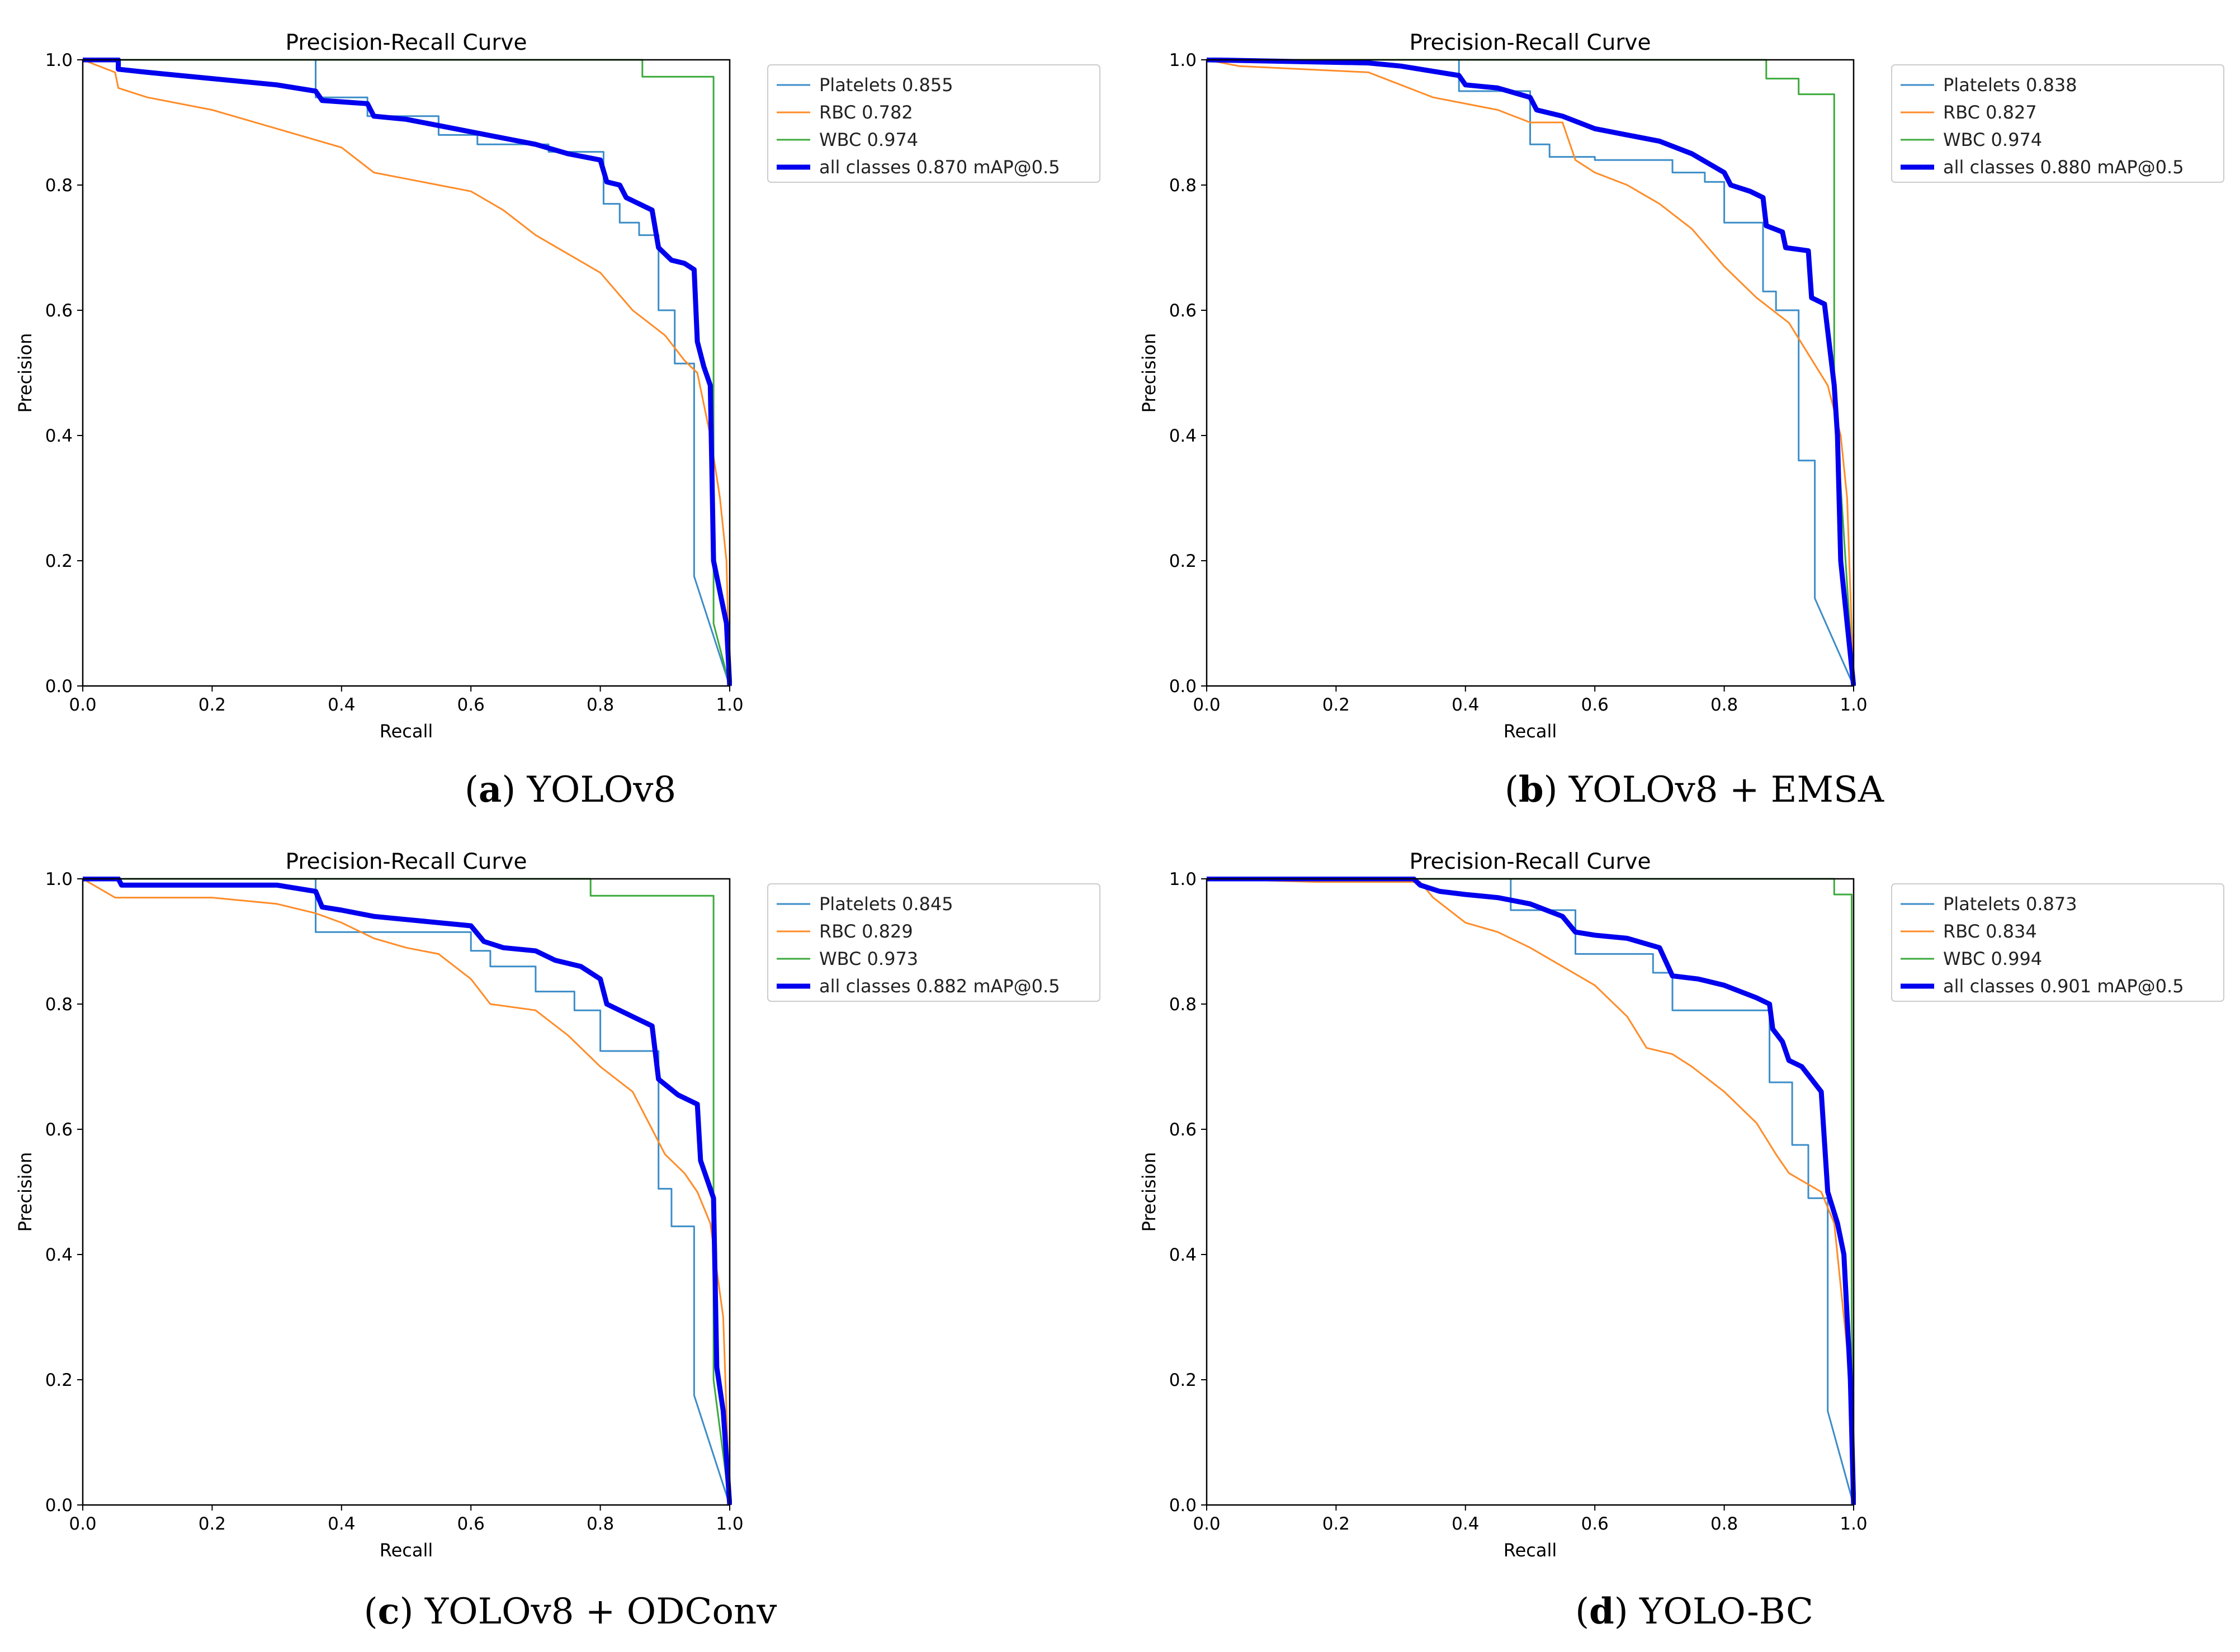 This screenshot has height=1652, width=2240. I want to click on caption-b: (b) YOLOv8 + EMSA, so click(1694, 790).